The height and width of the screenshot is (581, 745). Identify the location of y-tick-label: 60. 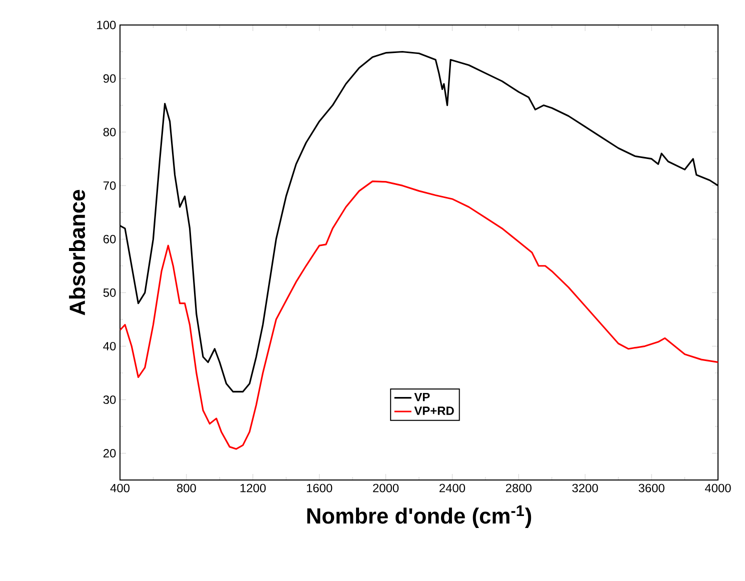
(109, 239).